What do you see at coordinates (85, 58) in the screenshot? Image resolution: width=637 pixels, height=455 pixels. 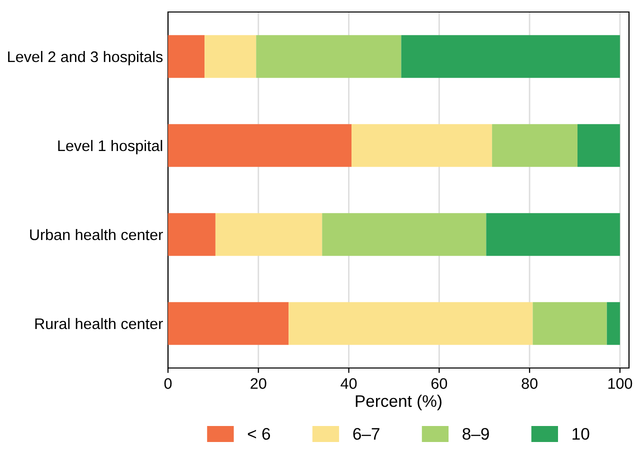 I see `y-tick-label: Level 2 and 3 hospitals` at bounding box center [85, 58].